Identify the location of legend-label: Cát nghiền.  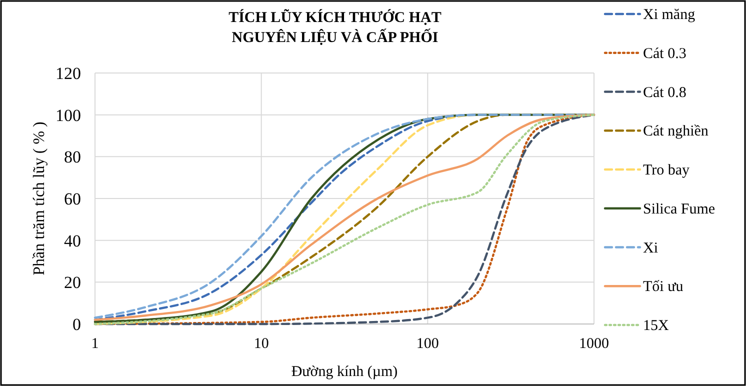
(676, 132).